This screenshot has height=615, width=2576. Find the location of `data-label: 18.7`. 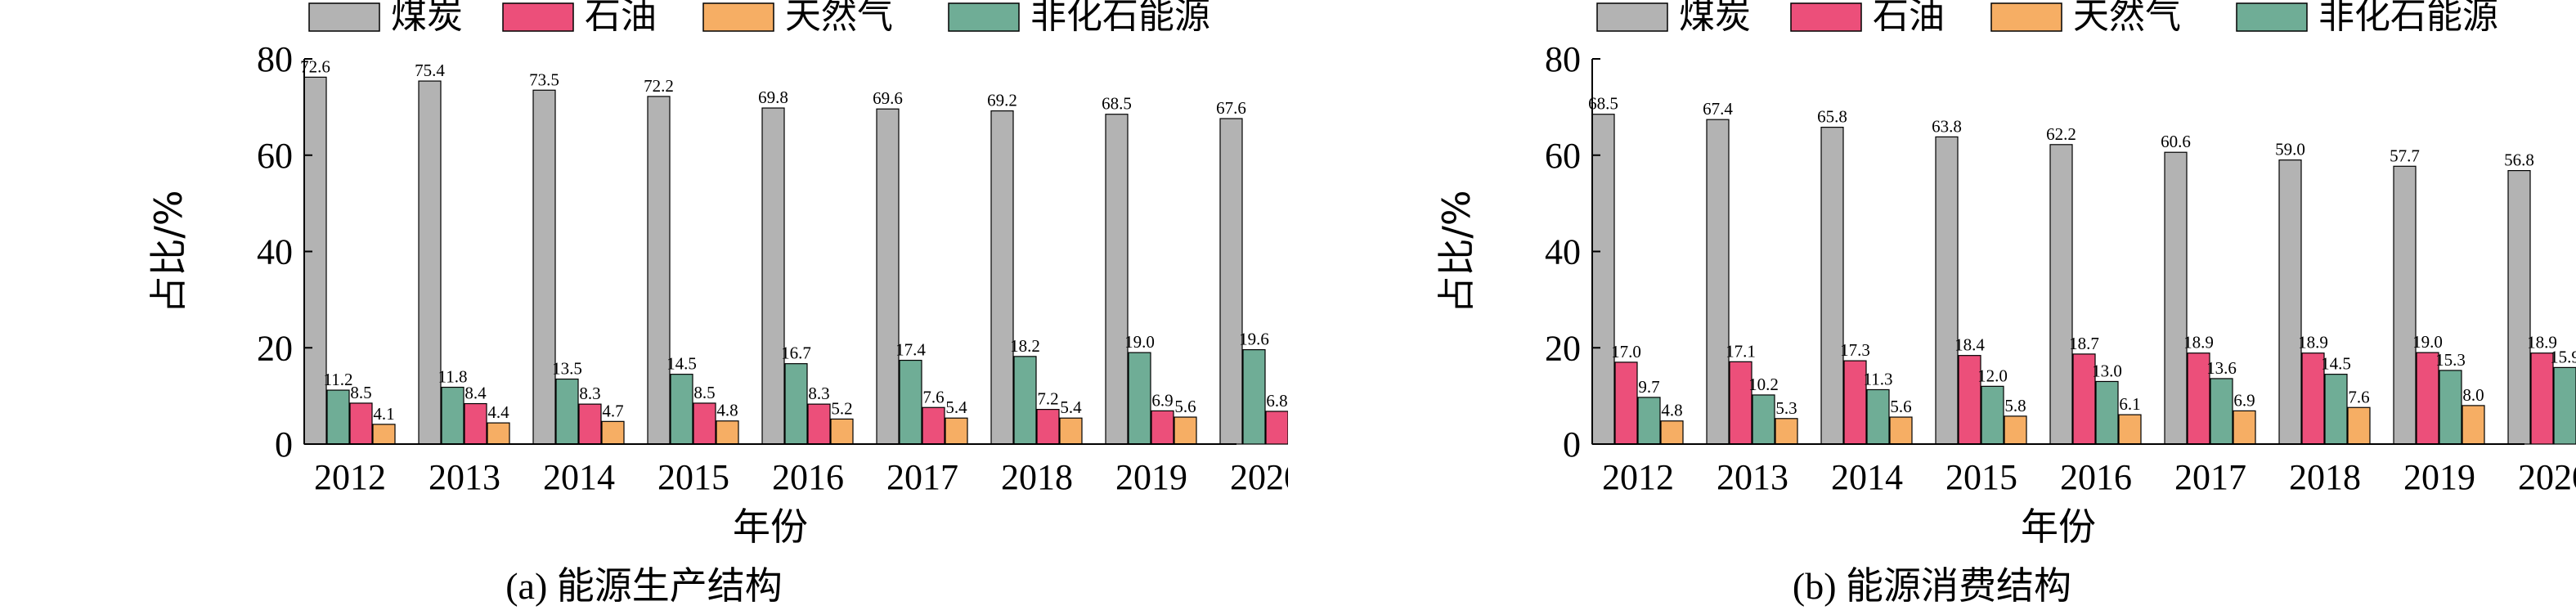

data-label: 18.7 is located at coordinates (2084, 343).